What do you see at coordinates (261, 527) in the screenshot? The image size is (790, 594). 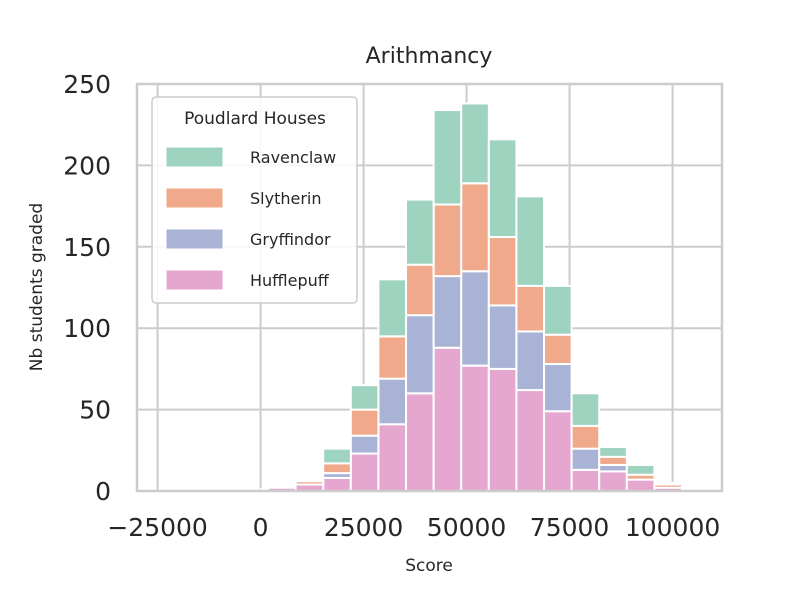 I see `x-tick-label: 0` at bounding box center [261, 527].